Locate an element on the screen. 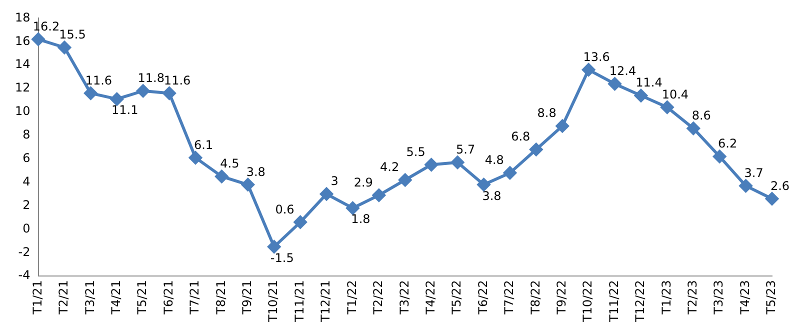 The width and height of the screenshot is (800, 334). x-tick-label: T11/22 is located at coordinates (613, 302).